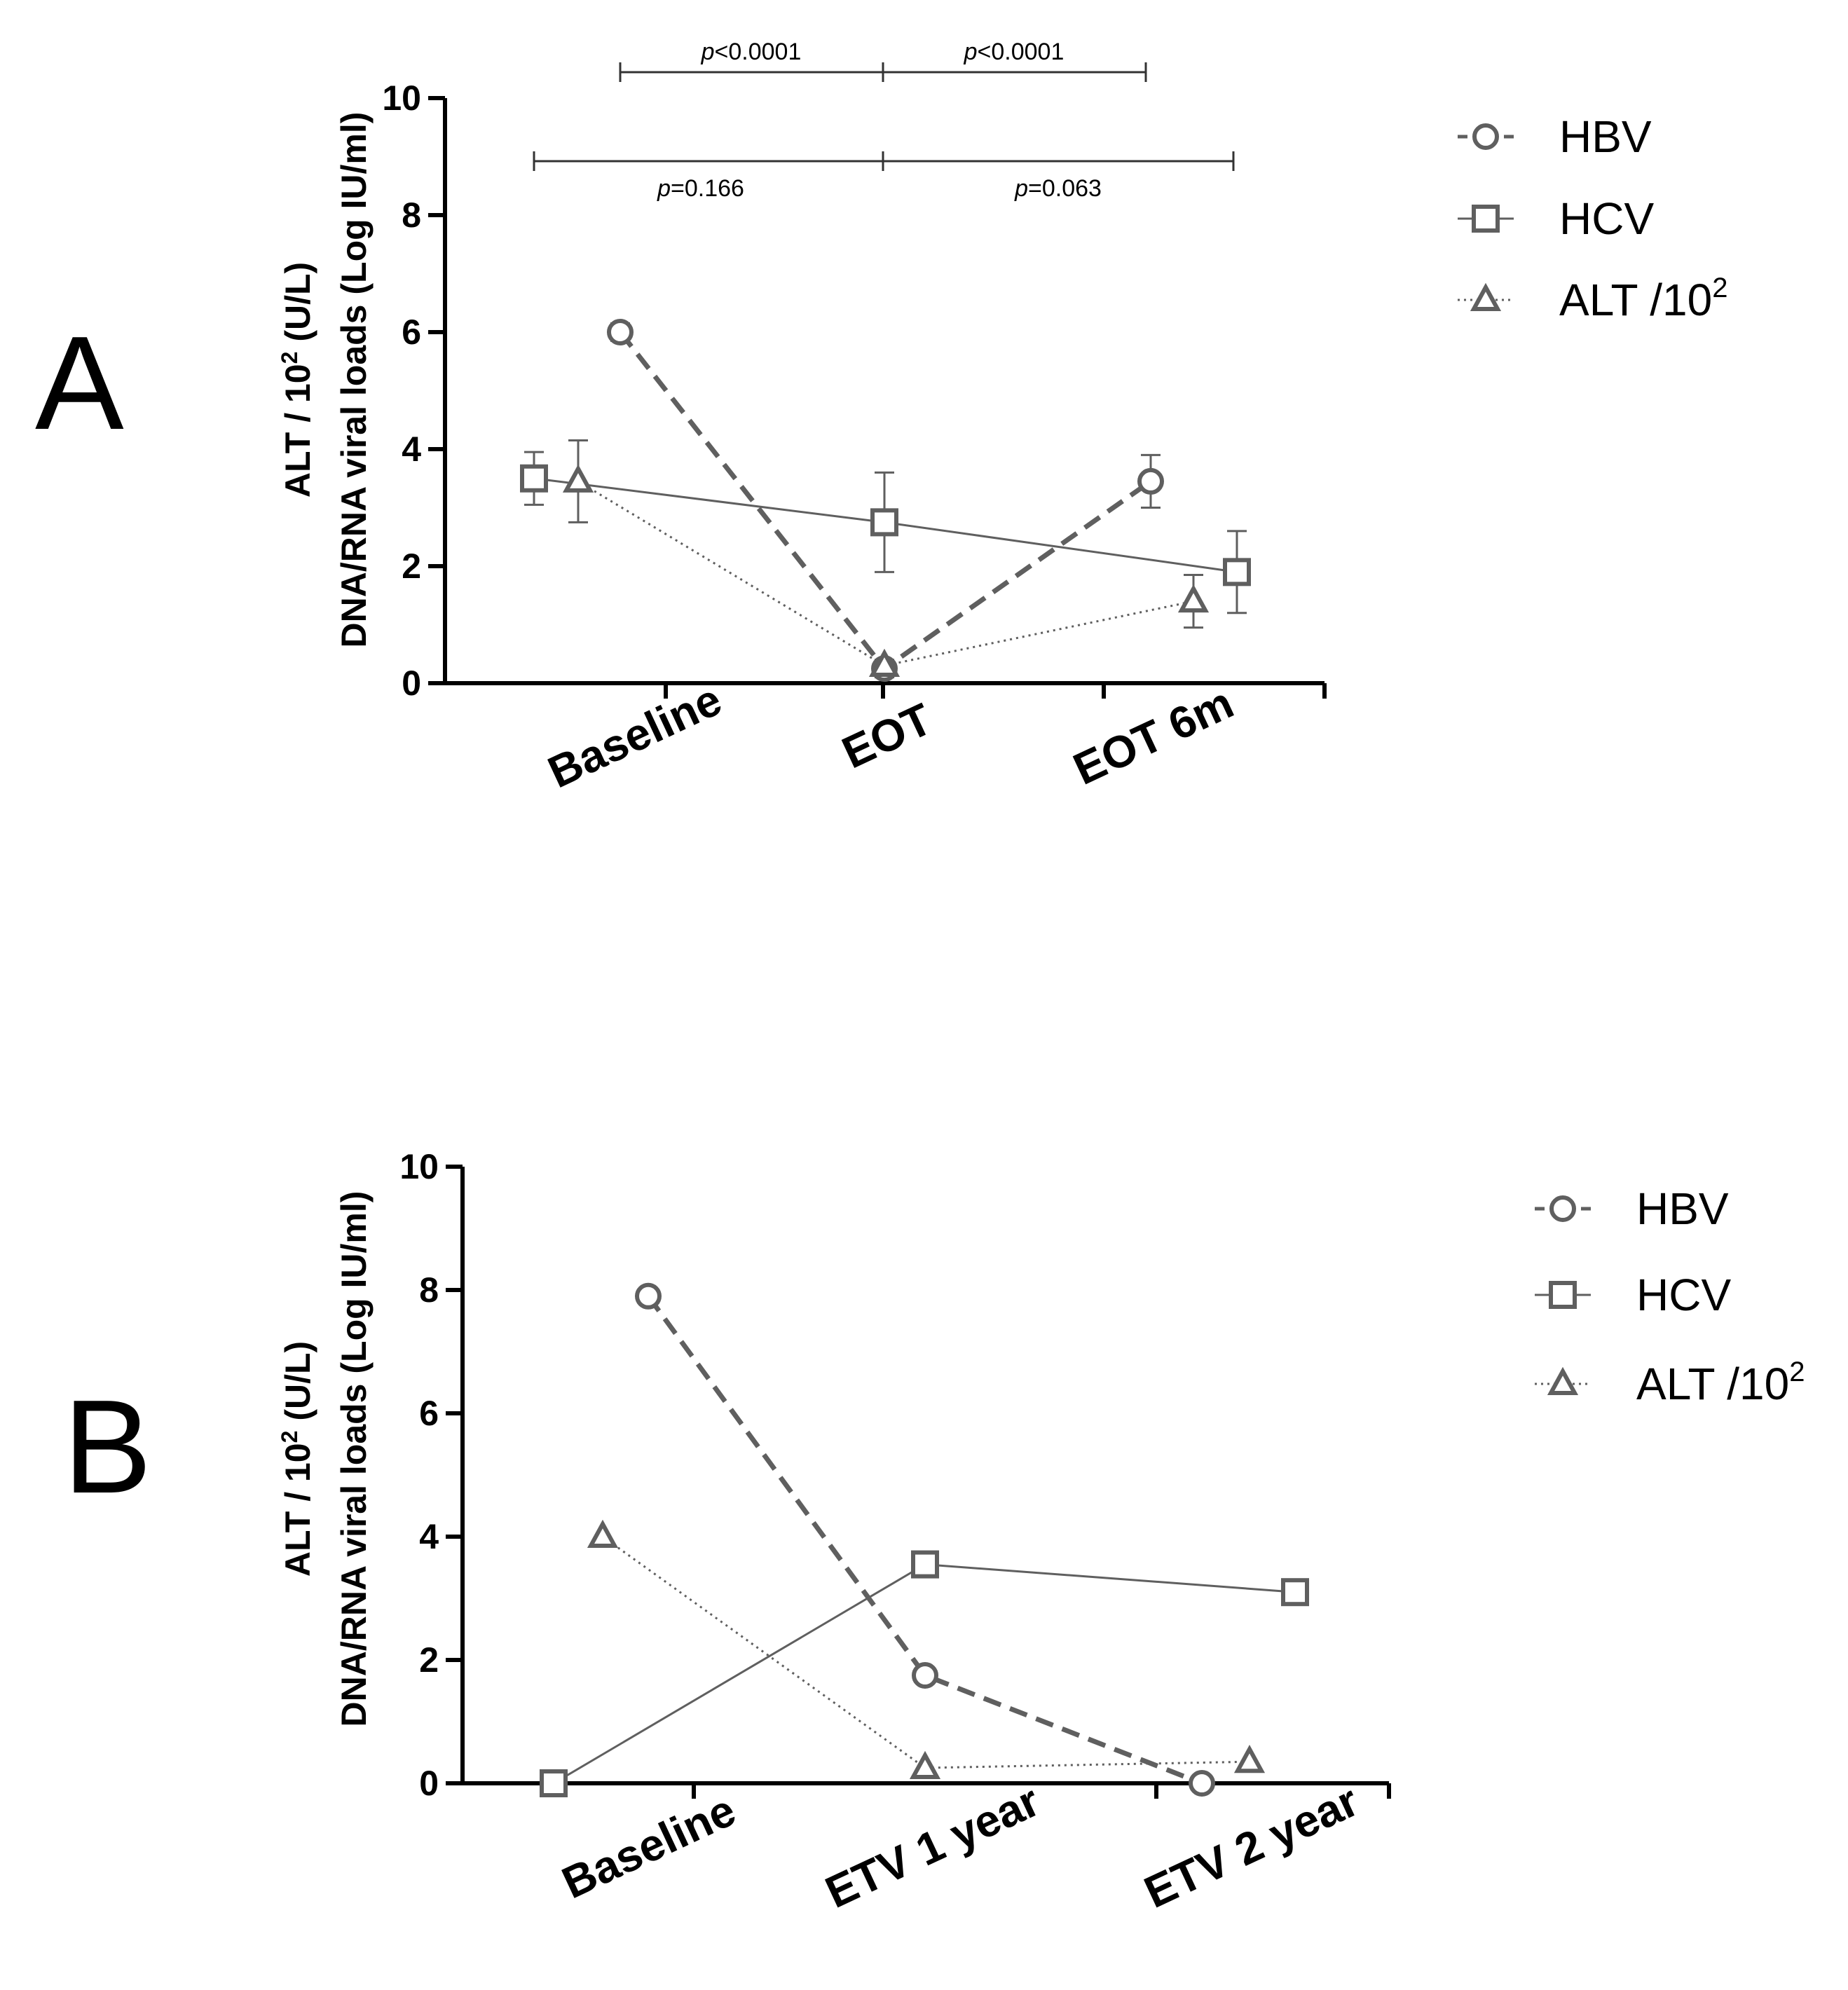  Describe the element at coordinates (297, 379) in the screenshot. I see `y-axis-label-line1-a: ALT / 102 (U/L)` at that location.